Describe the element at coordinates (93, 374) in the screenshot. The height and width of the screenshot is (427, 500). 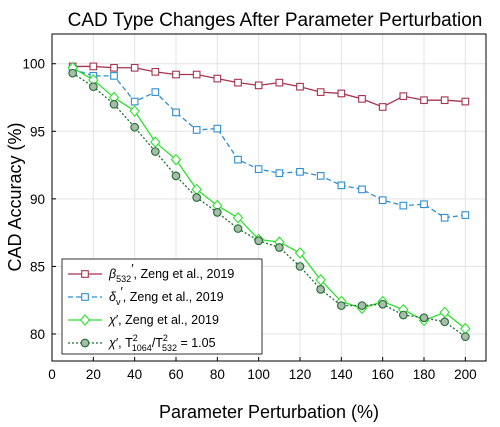
I see `x-tick-label: 20` at that location.